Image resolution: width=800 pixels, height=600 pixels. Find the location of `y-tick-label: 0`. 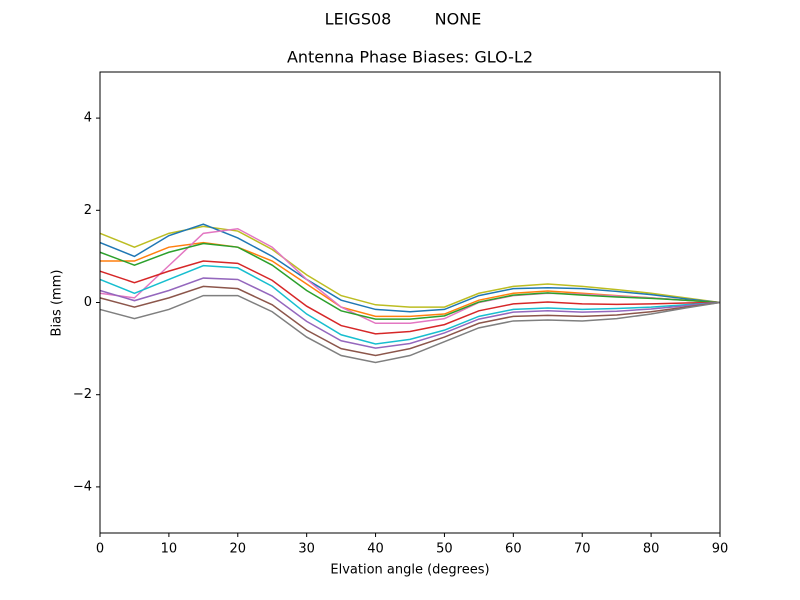

y-tick-label: 0 is located at coordinates (88, 302).